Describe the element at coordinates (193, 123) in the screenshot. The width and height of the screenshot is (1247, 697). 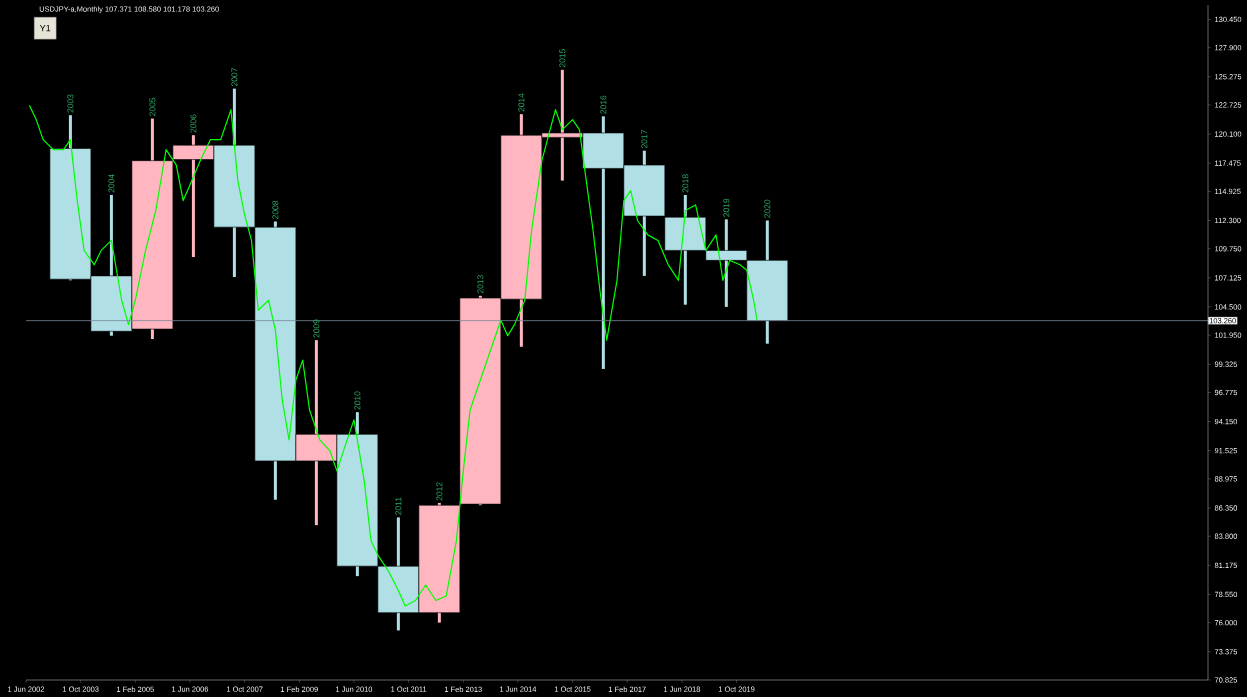
I see `annotation: 2006` at that location.